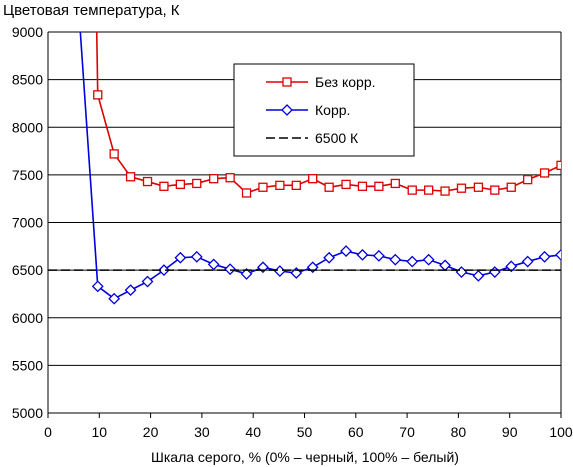 This screenshot has height=467, width=573. Describe the element at coordinates (27, 175) in the screenshot. I see `y-tick-label: 7500` at that location.